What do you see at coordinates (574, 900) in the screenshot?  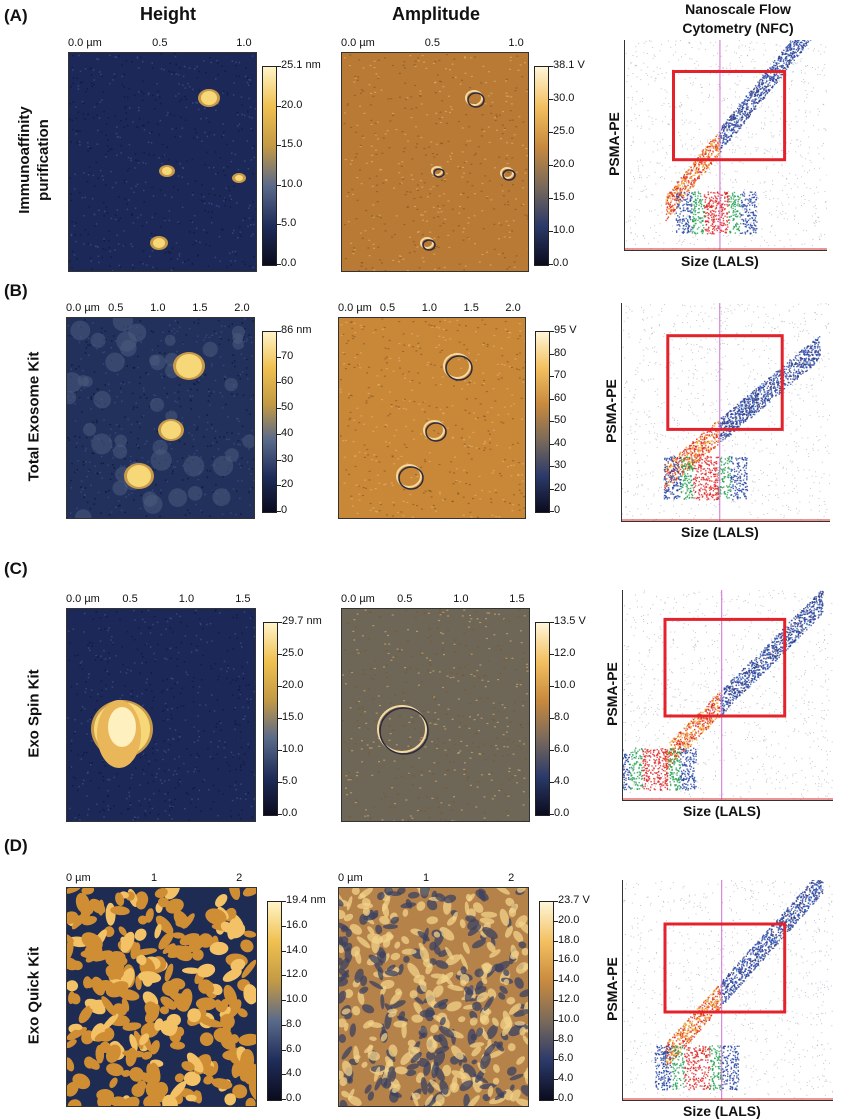 I see `amplitude-colorbar-tick: 23.7 V` at bounding box center [574, 900].